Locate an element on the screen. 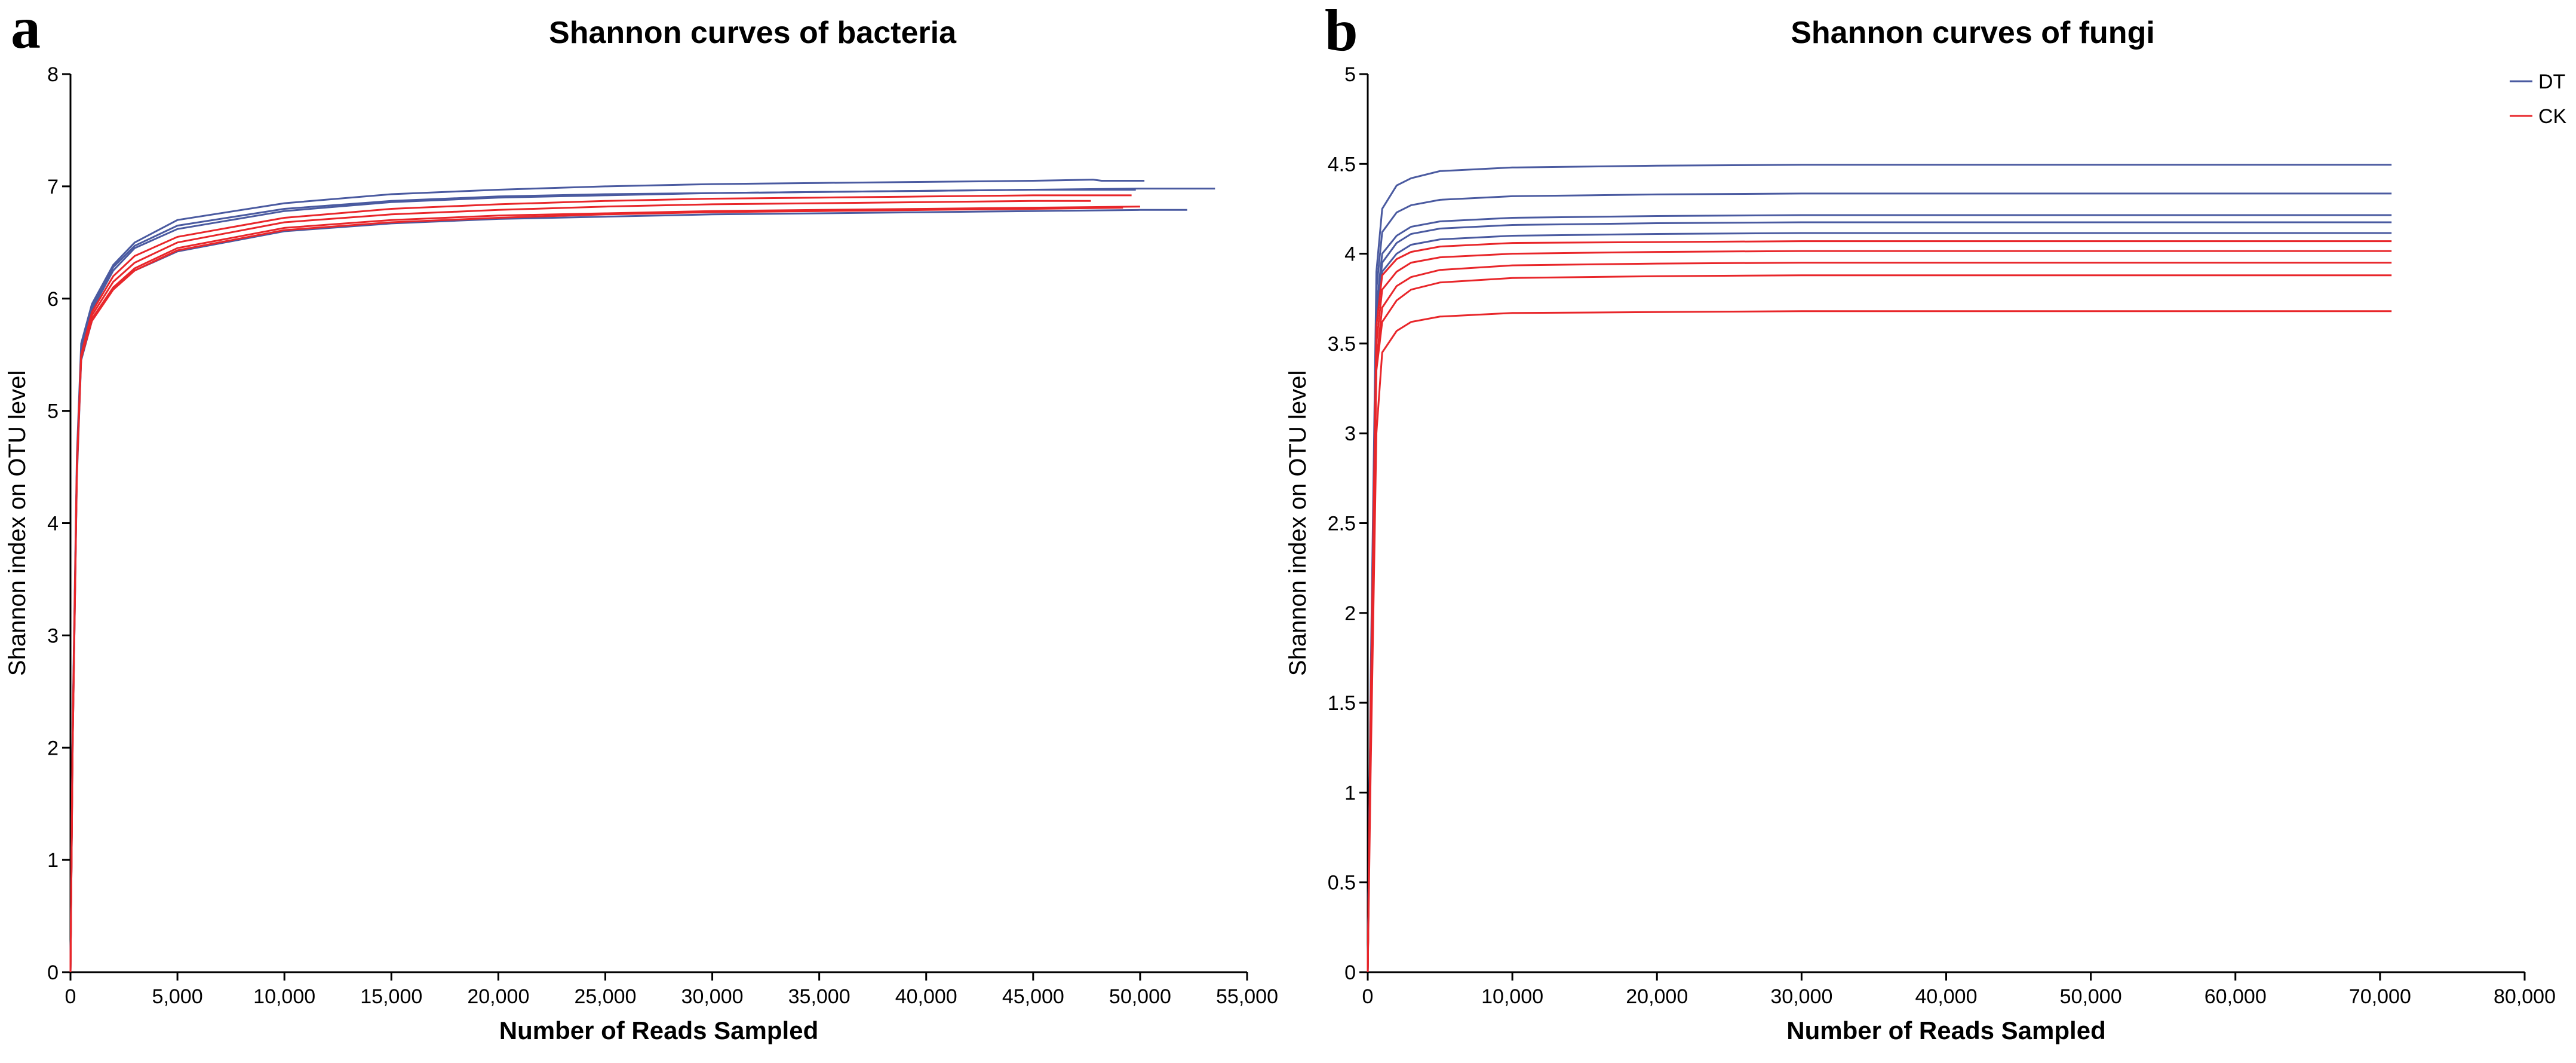  x-tick-label: 45,000 is located at coordinates (1033, 996).